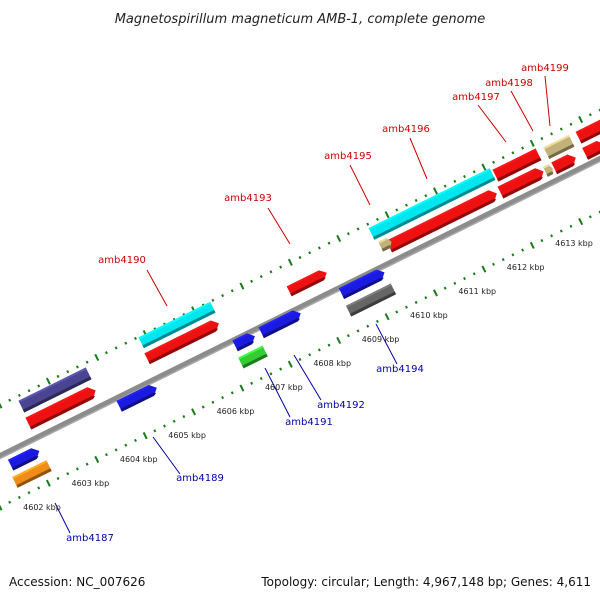 Image resolution: width=600 pixels, height=600 pixels. I want to click on scale-label: 4610 kbp, so click(429, 315).